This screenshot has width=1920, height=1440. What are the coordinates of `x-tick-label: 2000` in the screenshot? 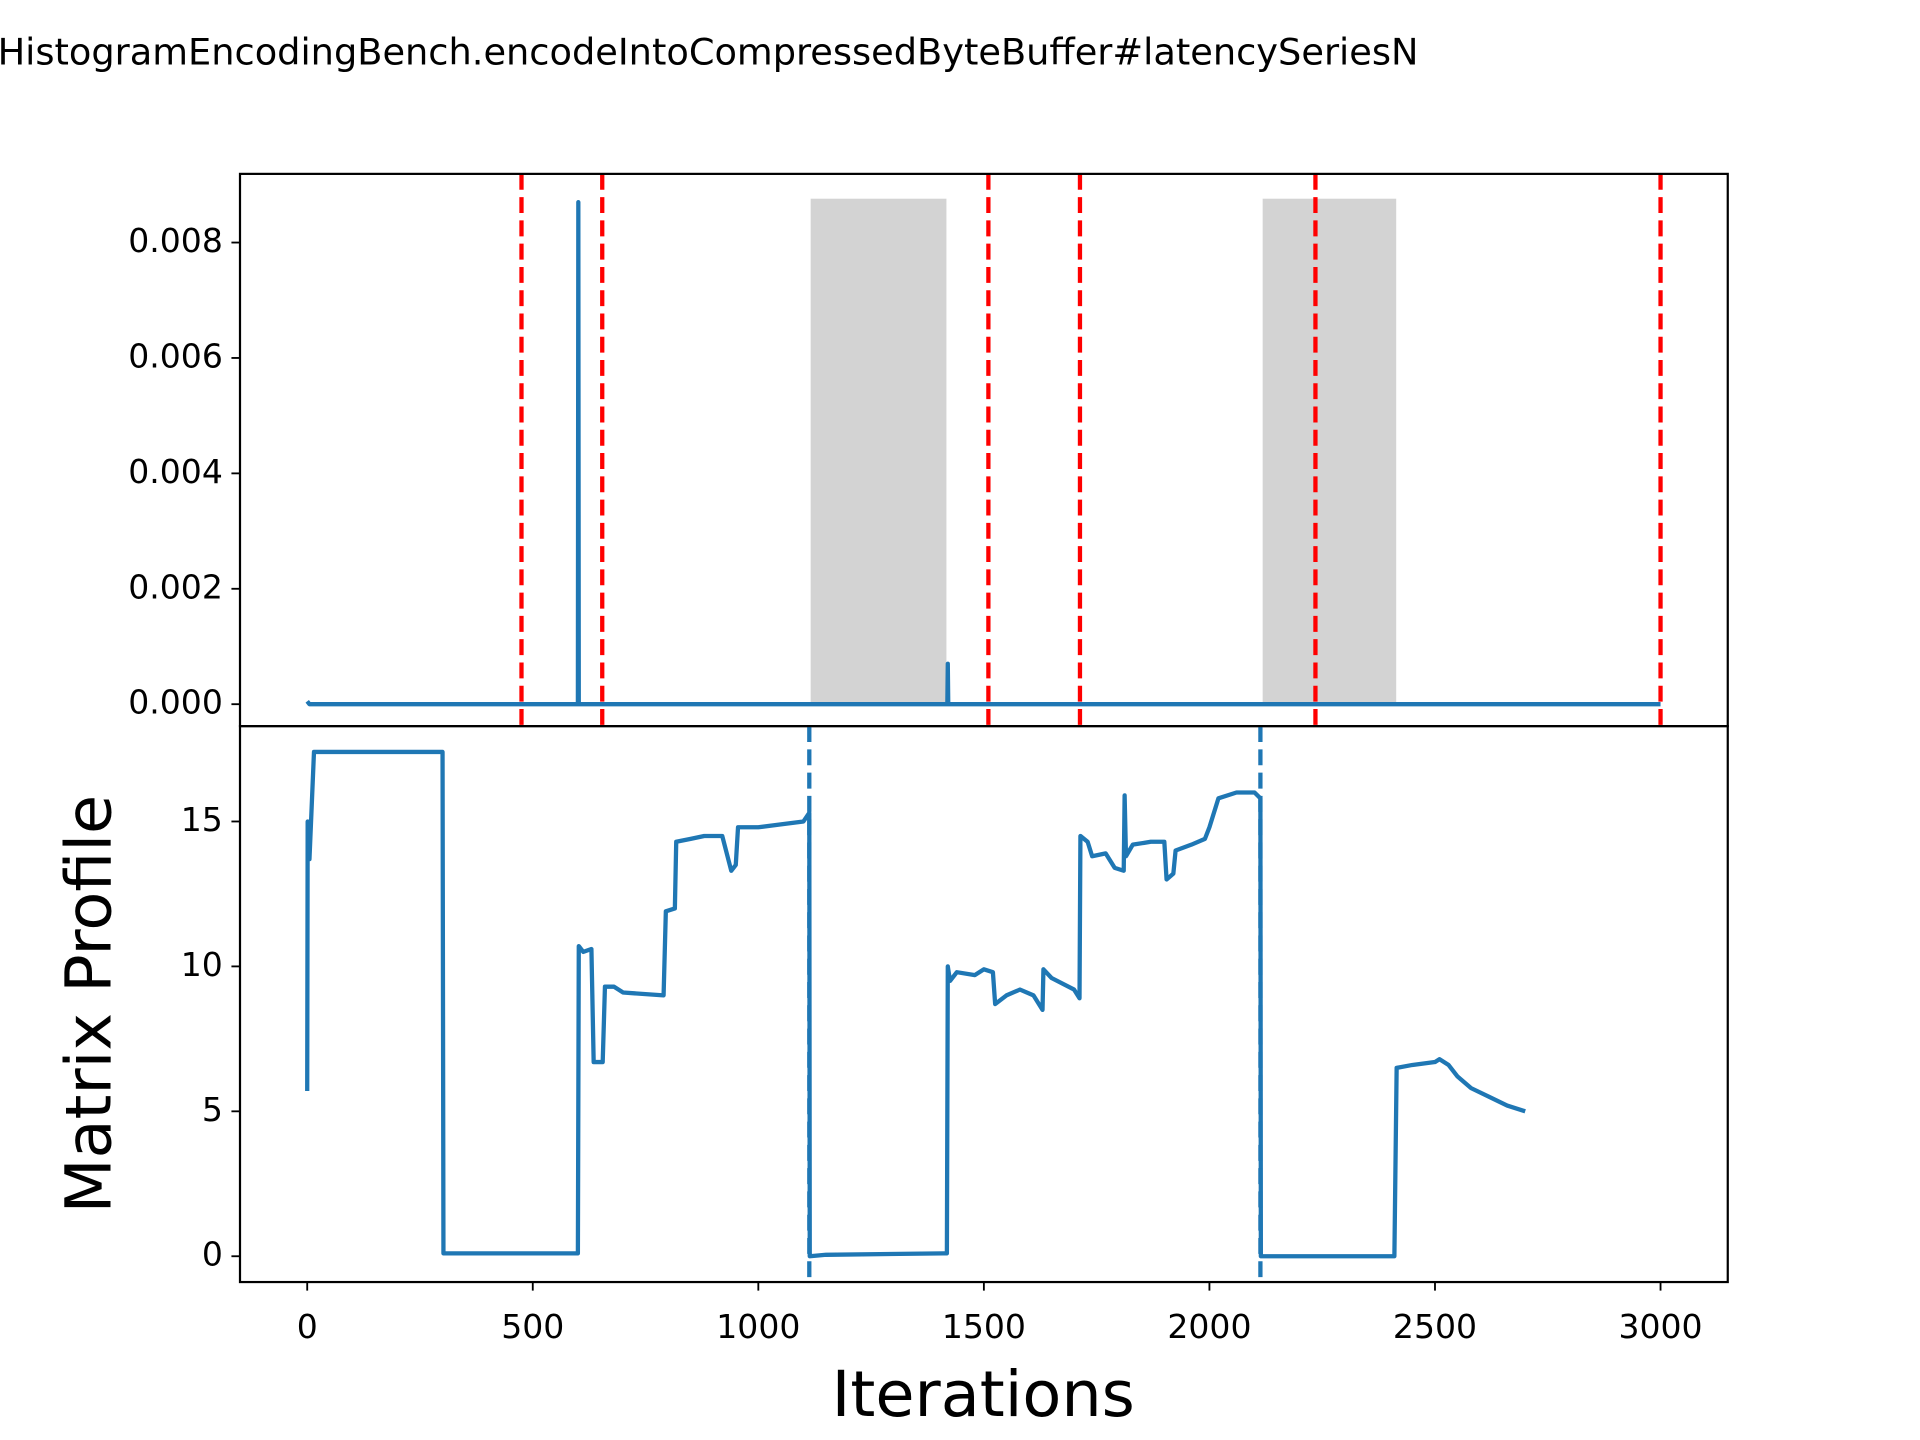 It's located at (1209, 1326).